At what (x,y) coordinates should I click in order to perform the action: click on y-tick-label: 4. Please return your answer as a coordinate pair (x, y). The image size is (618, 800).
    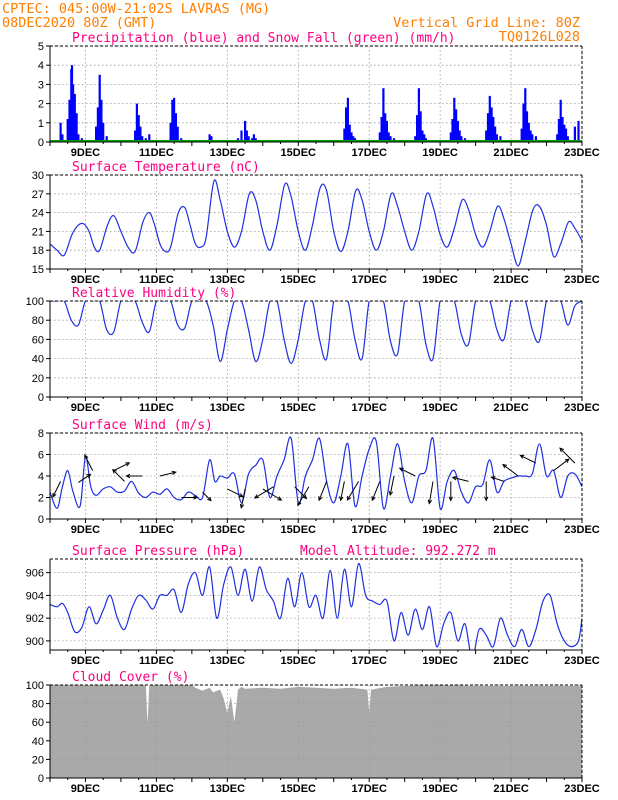
    Looking at the image, I should click on (41, 477).